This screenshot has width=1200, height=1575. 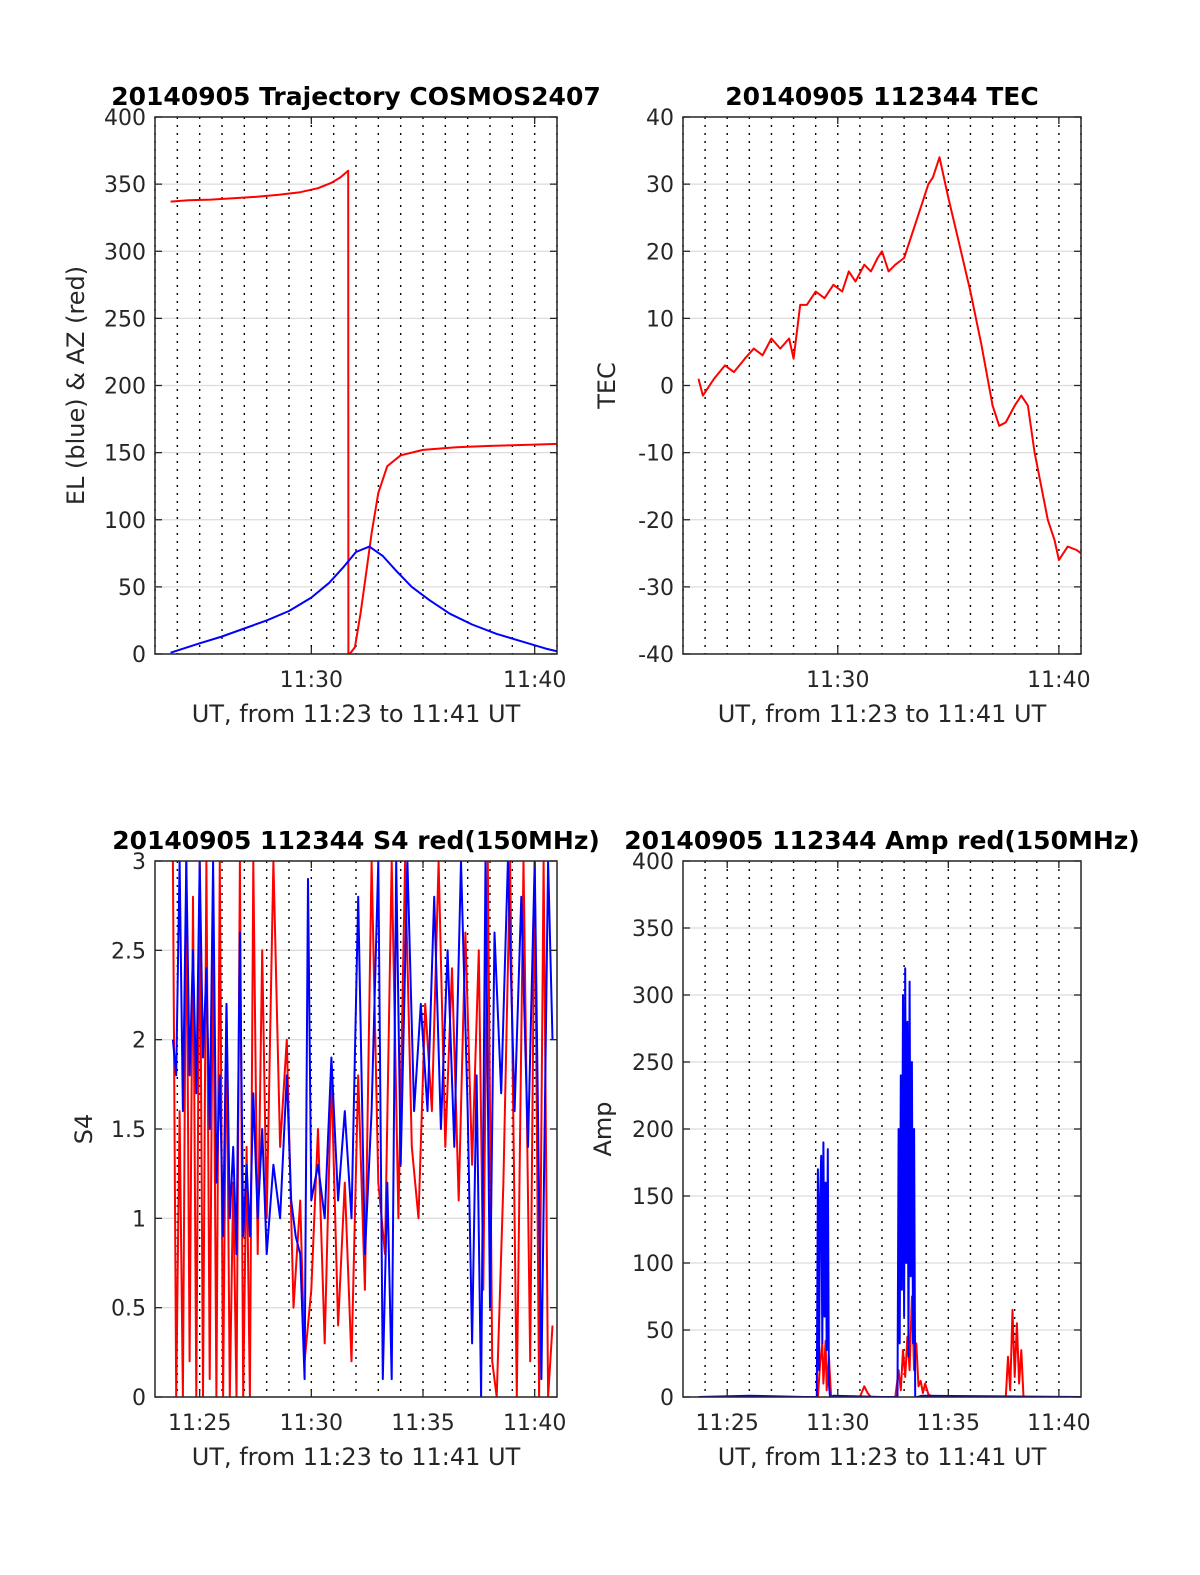 I want to click on y-tick-label: 2.5, so click(x=128, y=951).